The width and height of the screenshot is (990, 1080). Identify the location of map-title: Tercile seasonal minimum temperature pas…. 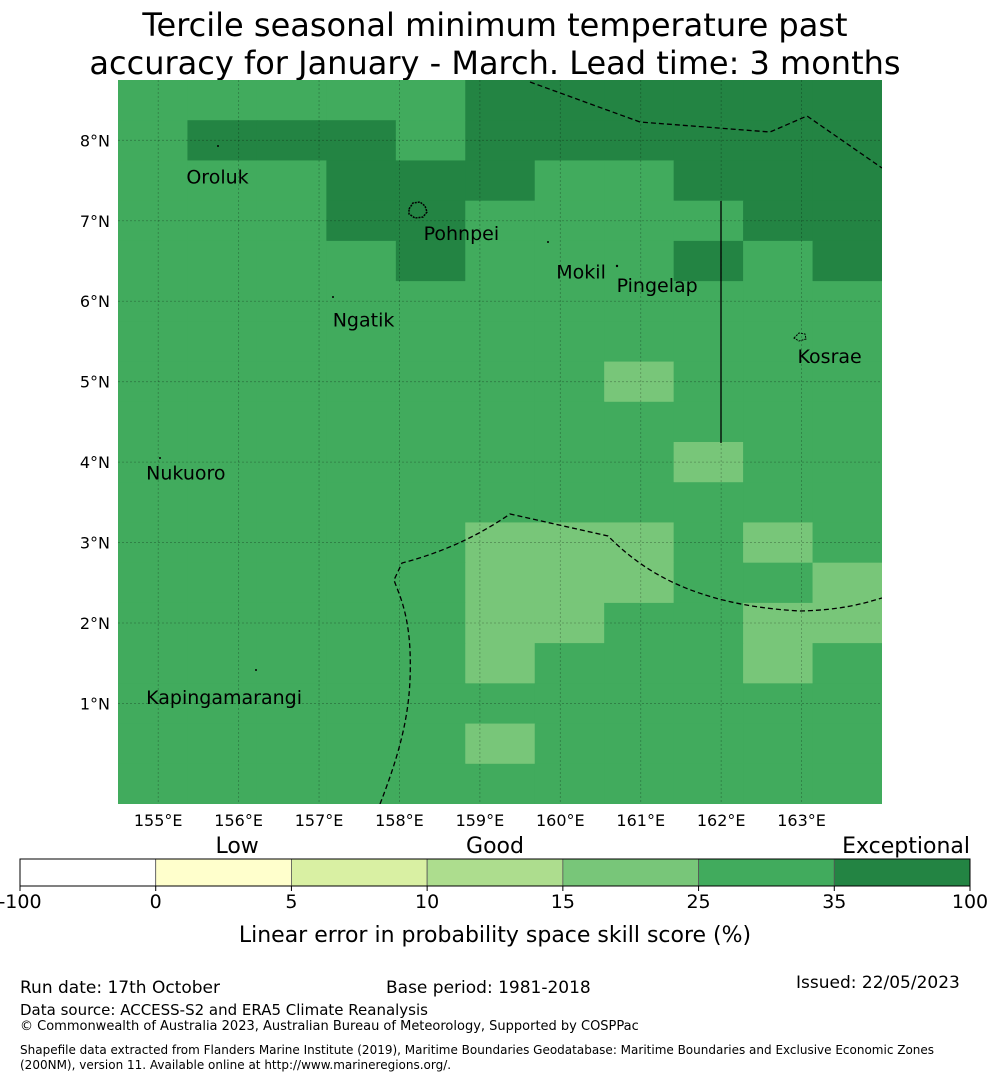
(495, 44).